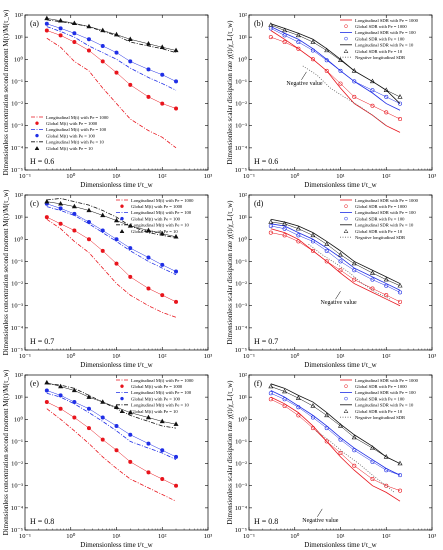 This screenshot has height=550, width=443. Describe the element at coordinates (19, 397) in the screenshot. I see `y-tick-label: 10¹` at that location.